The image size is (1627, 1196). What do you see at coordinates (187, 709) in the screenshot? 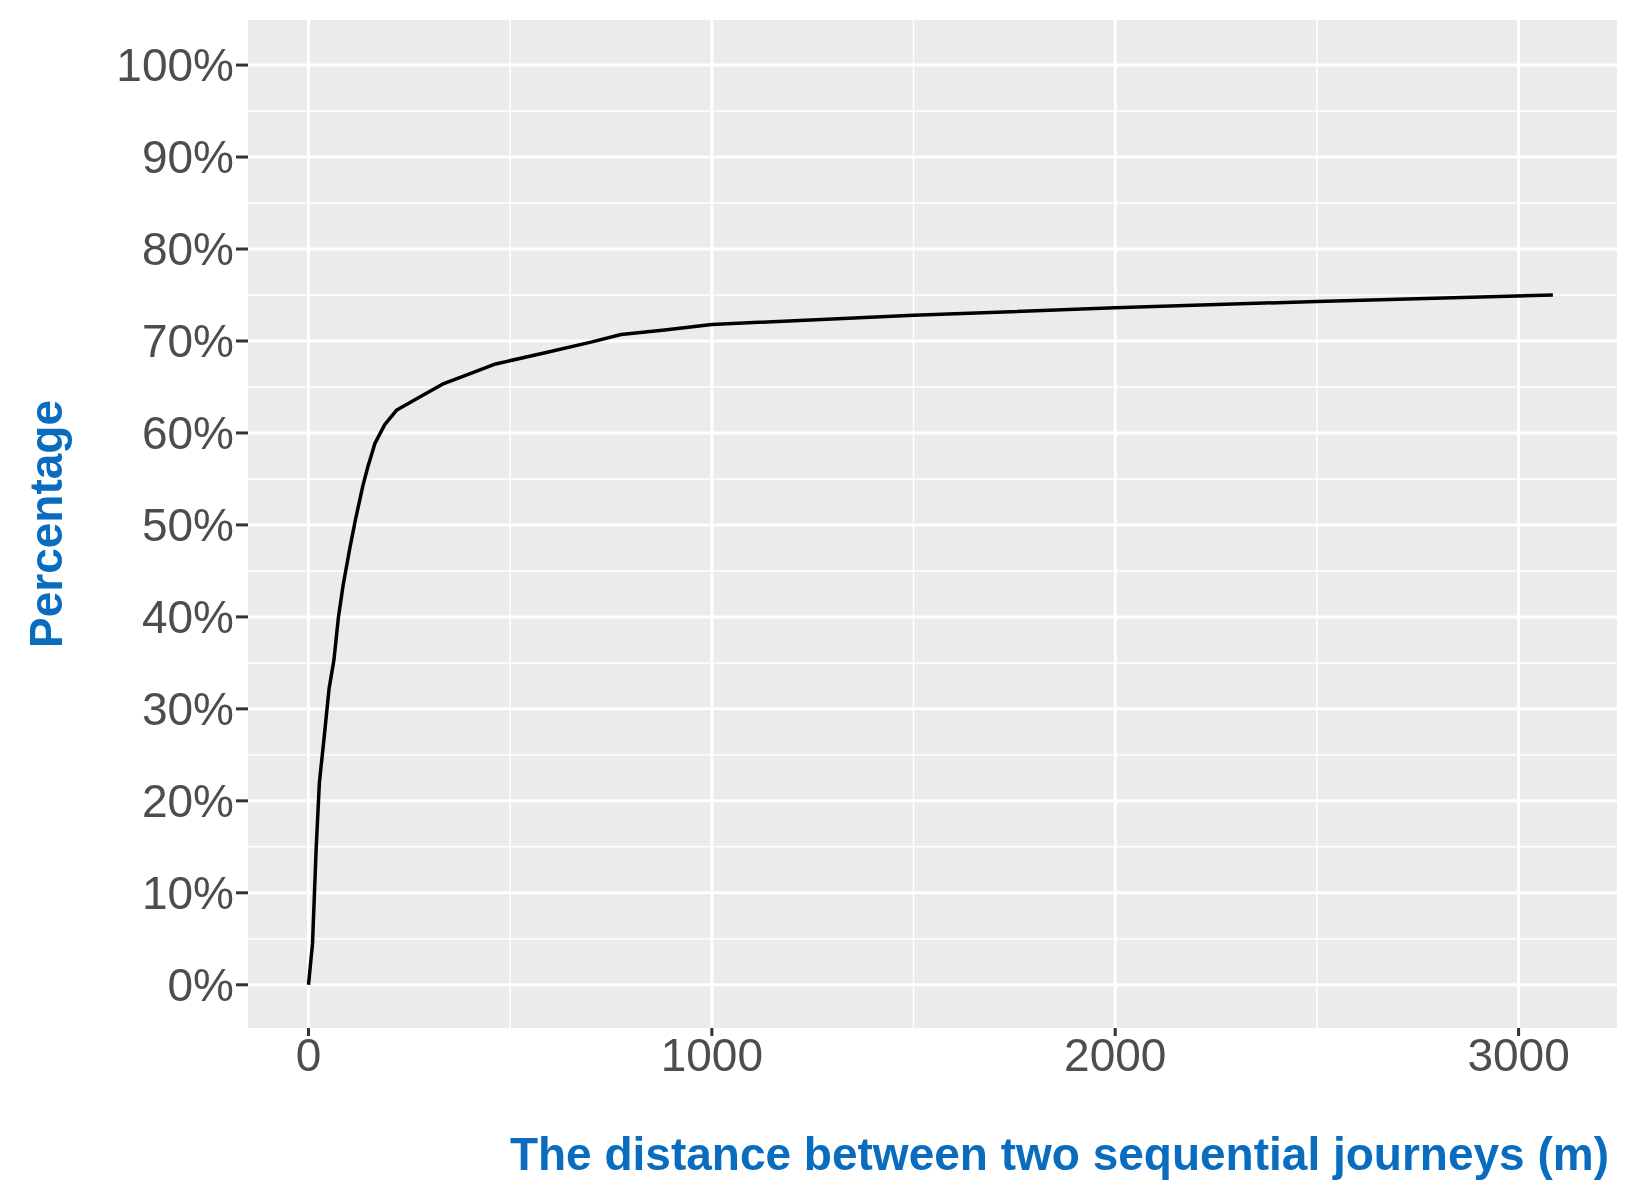
I see `y-tick-label: 30%` at bounding box center [187, 709].